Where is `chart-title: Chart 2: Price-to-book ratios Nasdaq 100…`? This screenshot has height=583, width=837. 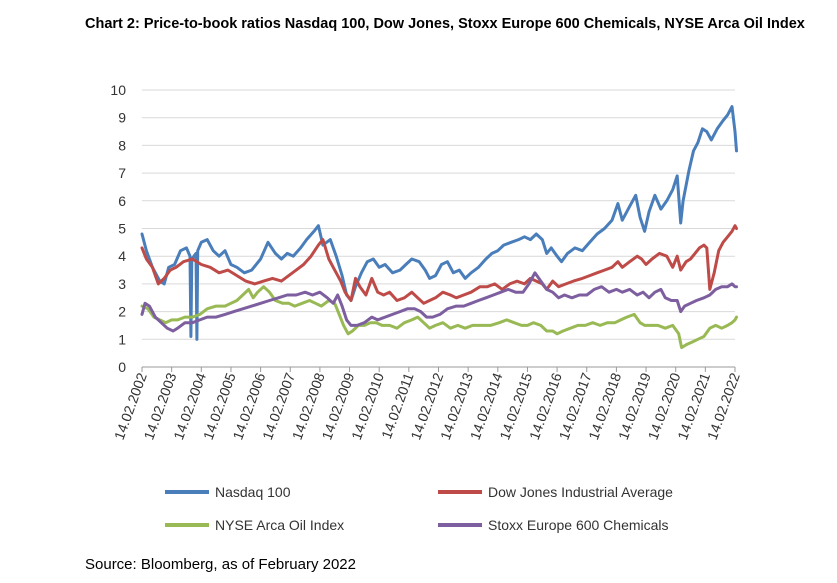
chart-title: Chart 2: Price-to-book ratios Nasdaq 100… is located at coordinates (445, 24).